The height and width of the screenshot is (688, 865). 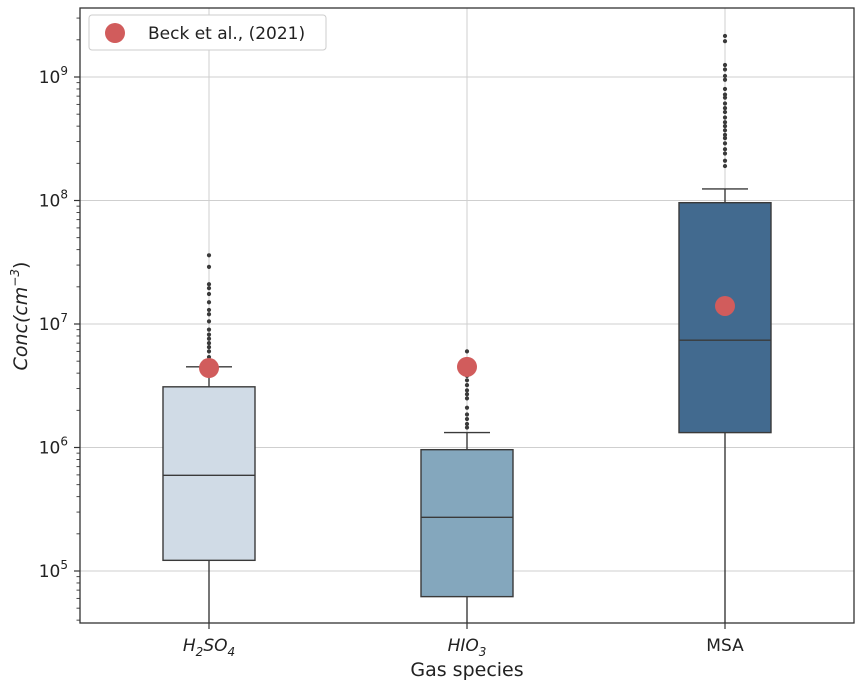 I want to click on reference-marker-msa, so click(x=725, y=305).